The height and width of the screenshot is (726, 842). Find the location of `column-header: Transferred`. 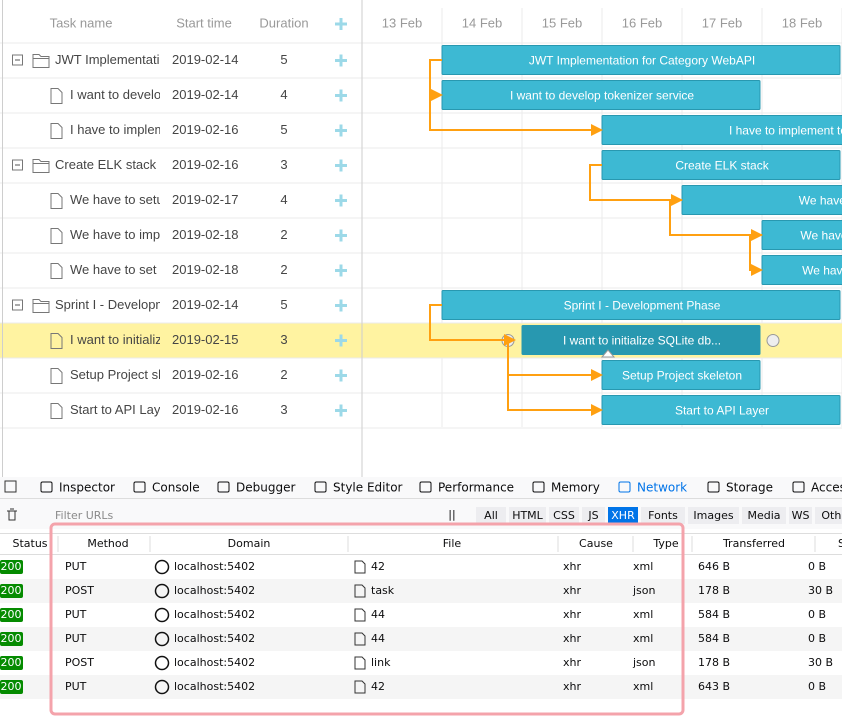

column-header: Transferred is located at coordinates (753, 543).